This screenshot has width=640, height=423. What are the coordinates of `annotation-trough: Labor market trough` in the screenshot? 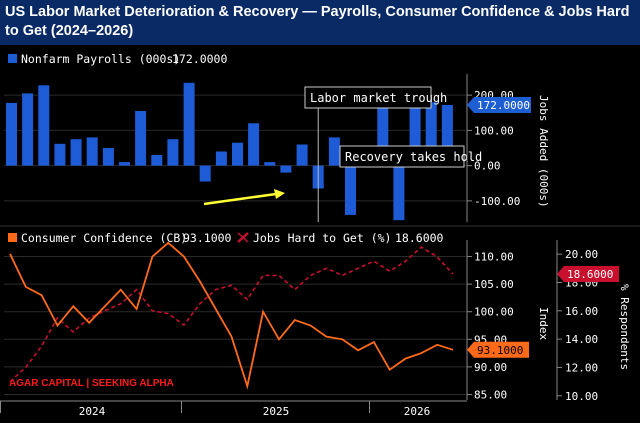 It's located at (375, 97).